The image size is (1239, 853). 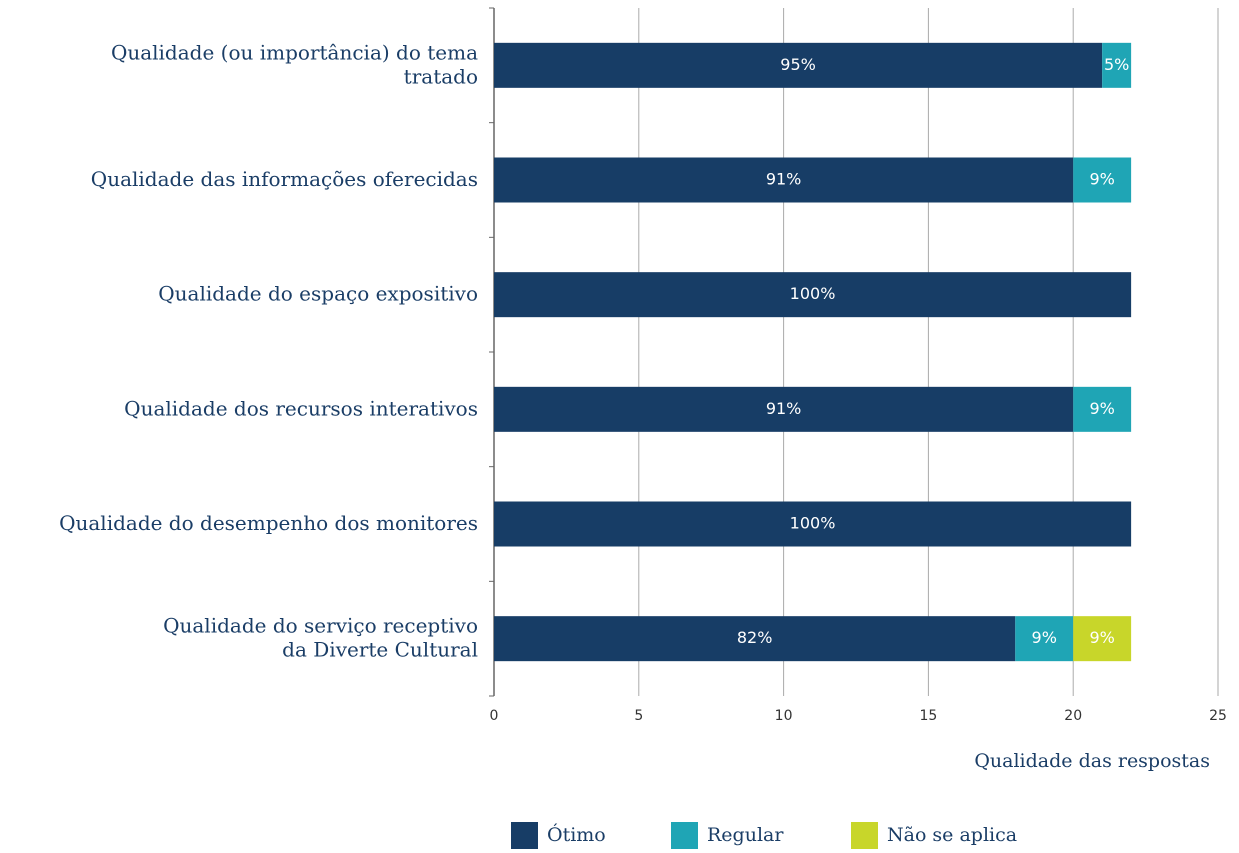 I want to click on x-tick-label: 20, so click(x=1073, y=716).